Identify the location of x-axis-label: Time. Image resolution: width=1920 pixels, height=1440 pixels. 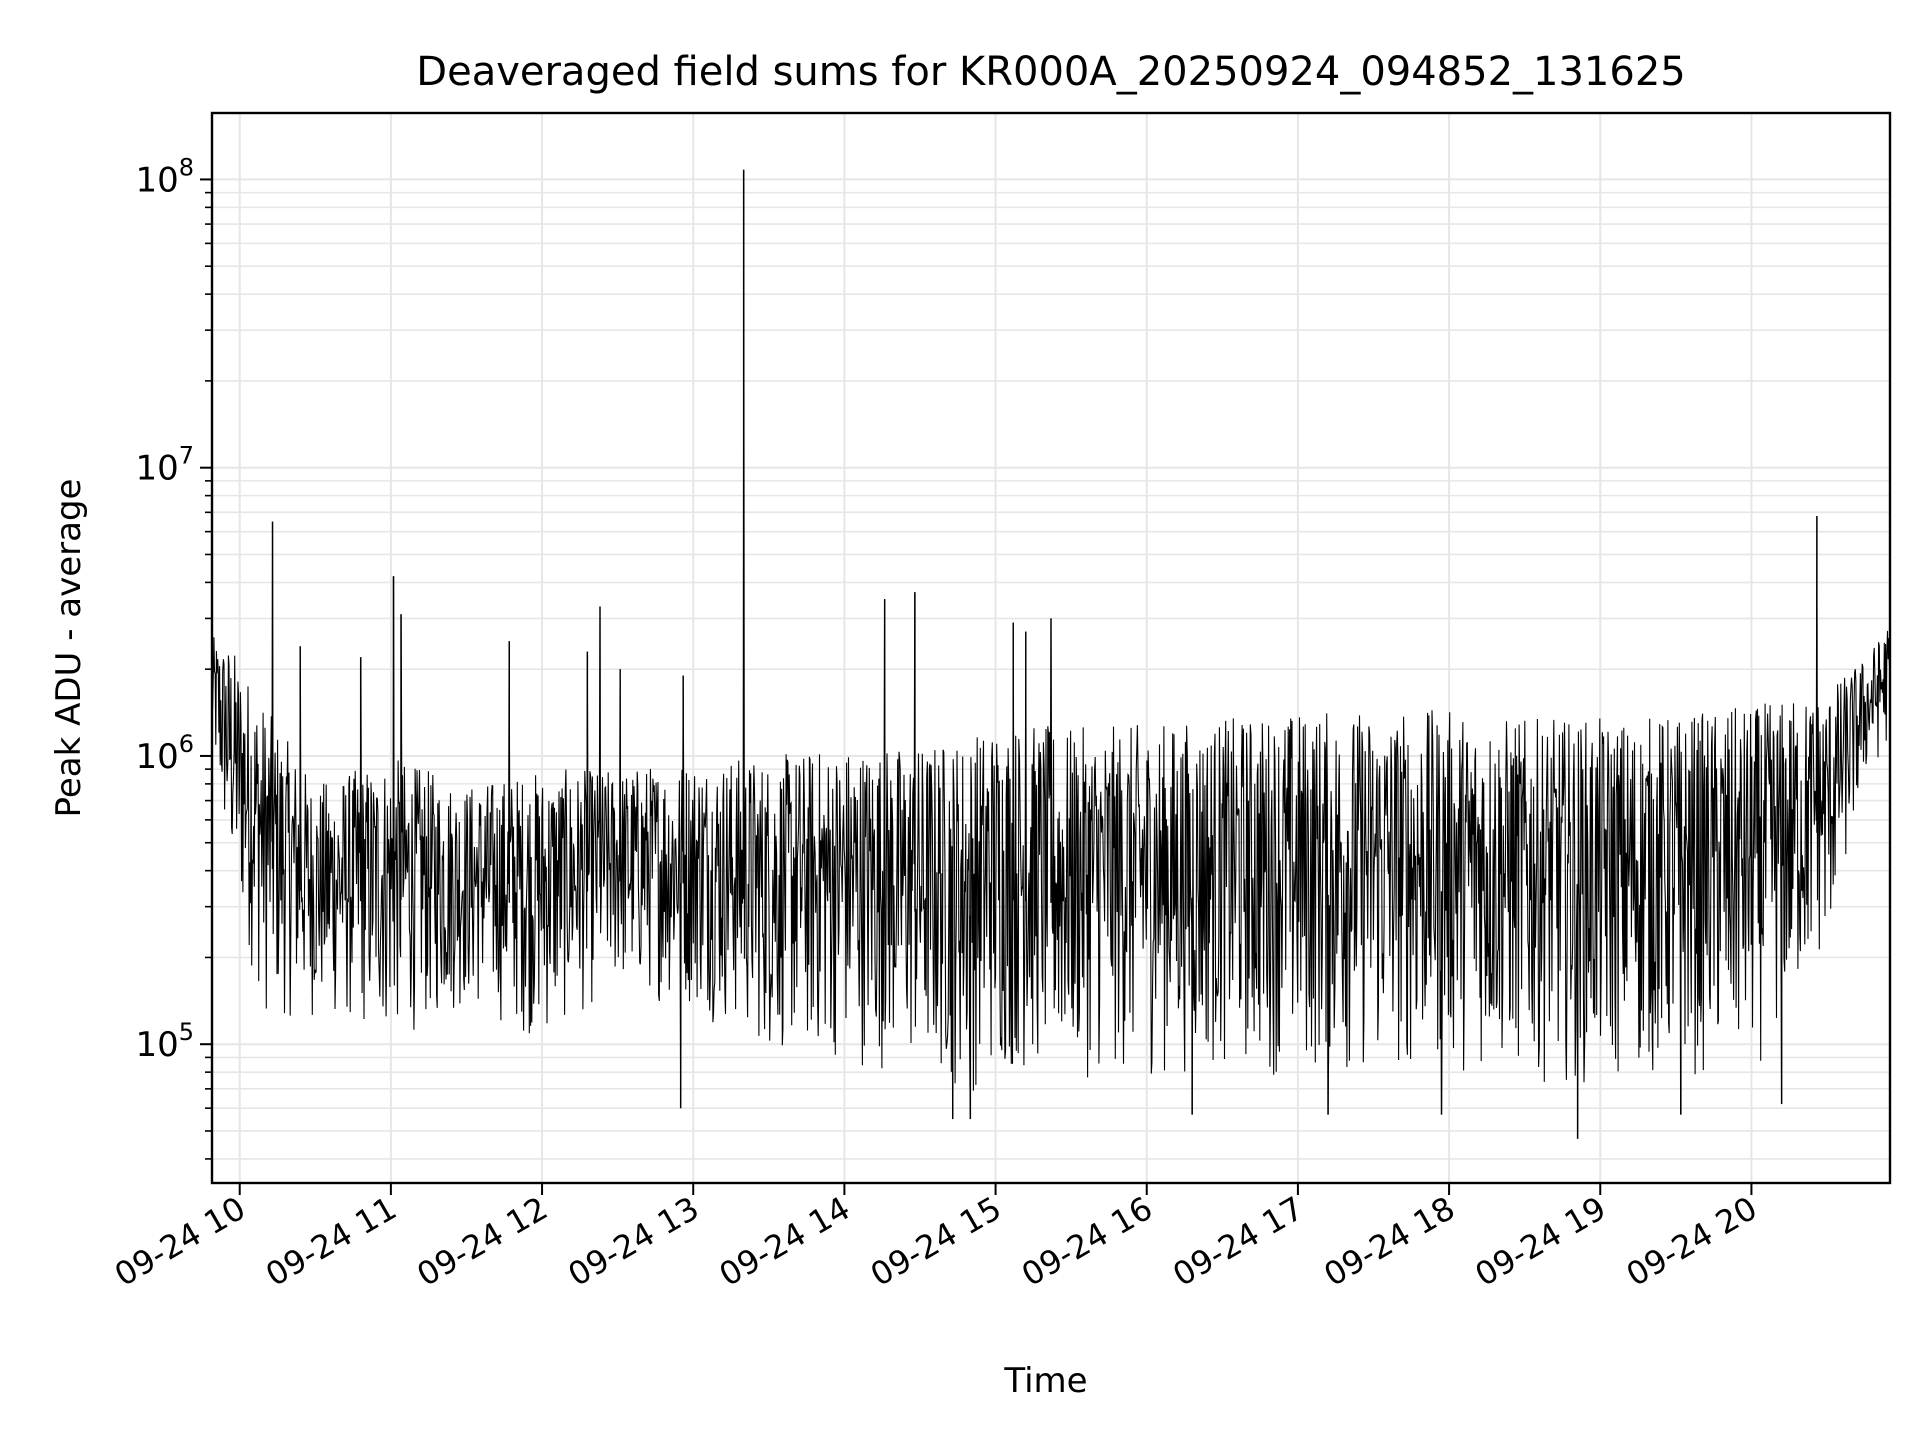
(1045, 1381).